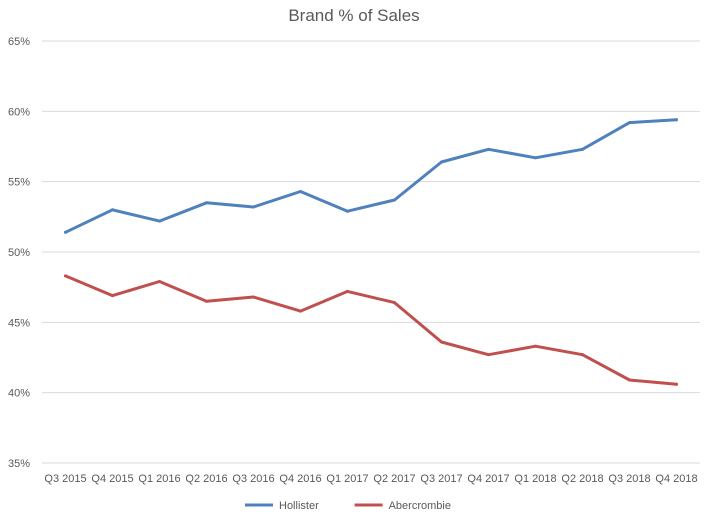 The image size is (709, 516). What do you see at coordinates (19, 323) in the screenshot?
I see `y-tick-label: 45%` at bounding box center [19, 323].